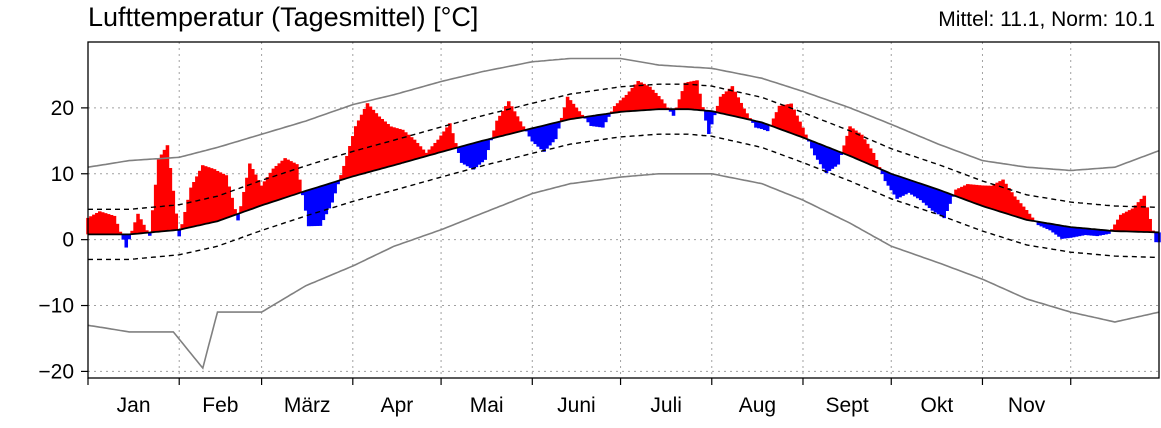  What do you see at coordinates (1027, 405) in the screenshot?
I see `x-tick-label: Nov` at bounding box center [1027, 405].